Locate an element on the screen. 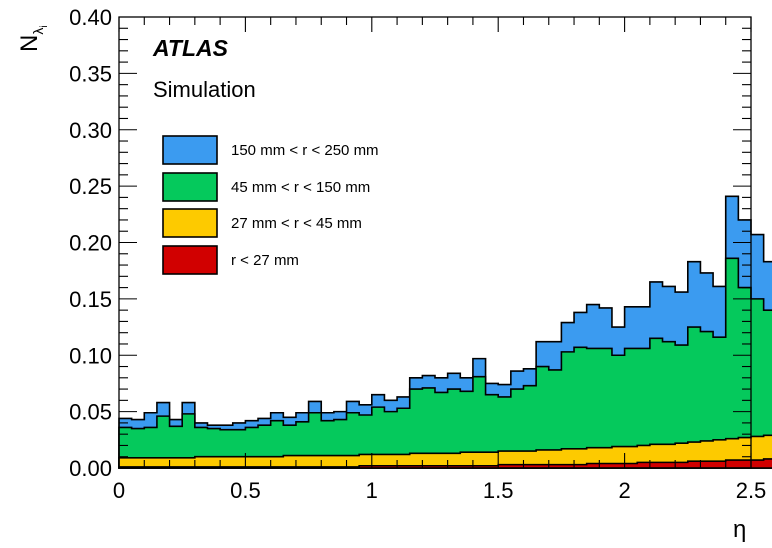 The width and height of the screenshot is (772, 548). legend-entry: 45 mm < r < 150 mm is located at coordinates (266, 187).